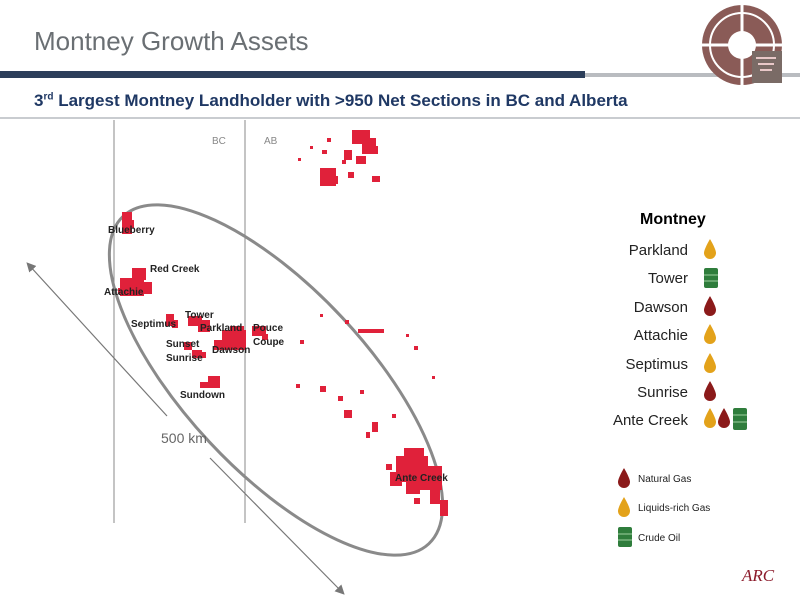 The height and width of the screenshot is (600, 800). Describe the element at coordinates (692, 75) in the screenshot. I see `header-bar-light` at that location.